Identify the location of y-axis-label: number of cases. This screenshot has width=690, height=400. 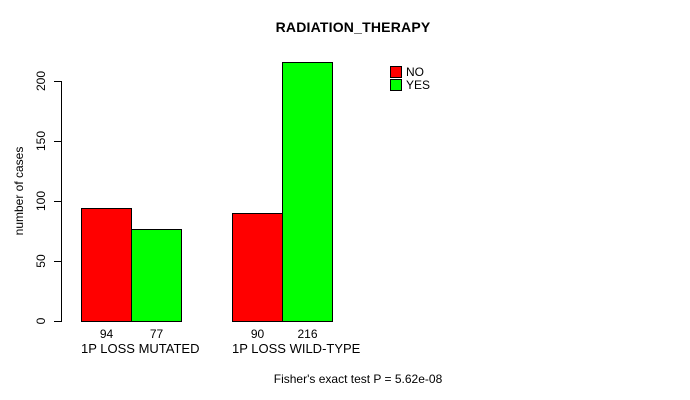
(19, 191).